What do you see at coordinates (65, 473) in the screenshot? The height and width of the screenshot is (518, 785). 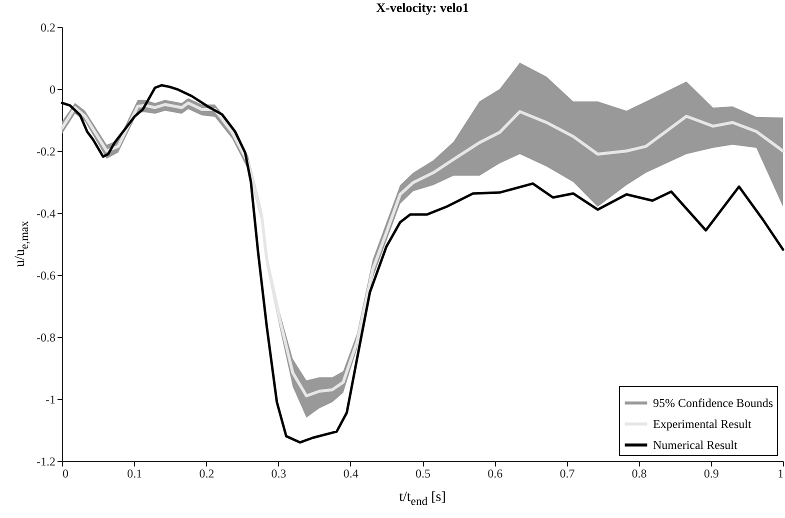 I see `x-tick-label: 0` at bounding box center [65, 473].